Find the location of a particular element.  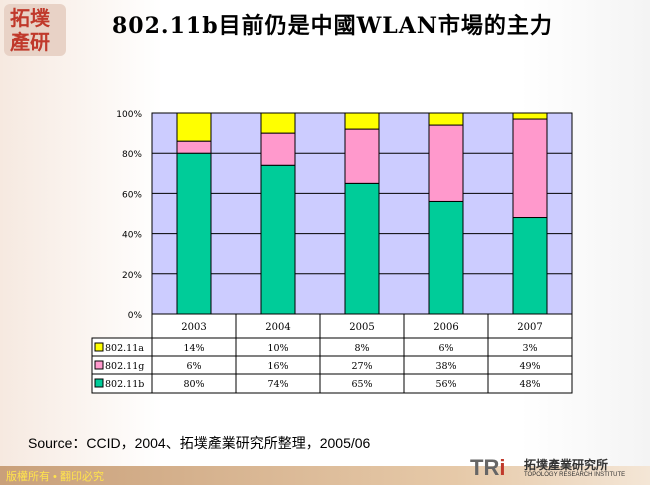

bar-802.11b-2006 is located at coordinates (446, 257).